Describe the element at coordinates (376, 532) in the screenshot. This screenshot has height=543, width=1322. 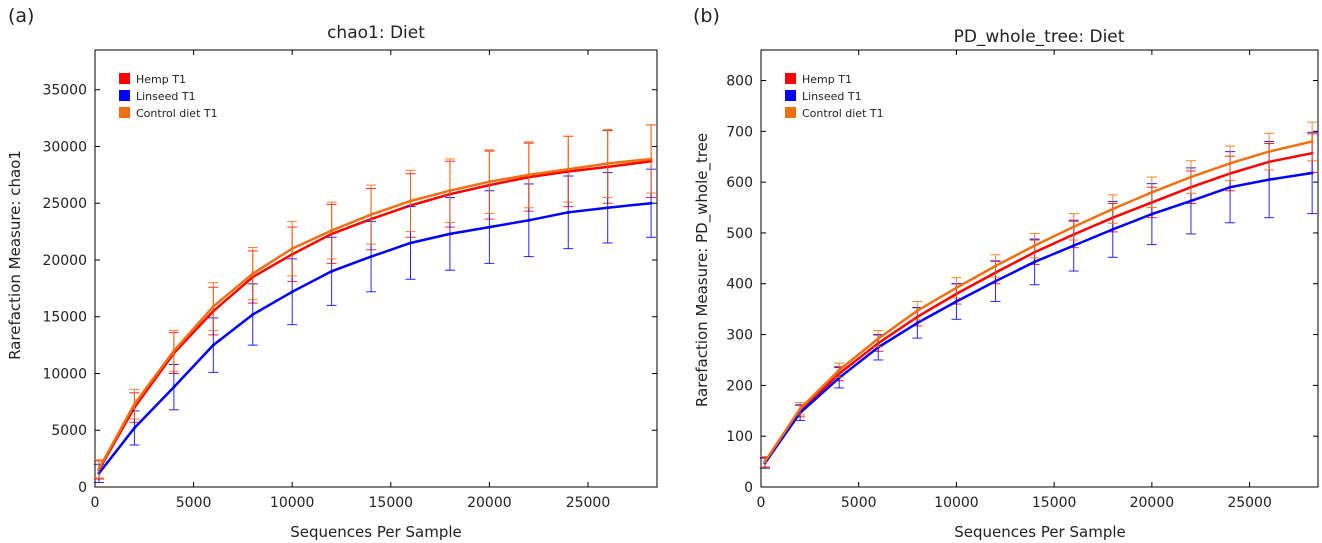
I see `x-axis-label-a: Sequences Per Sample` at that location.